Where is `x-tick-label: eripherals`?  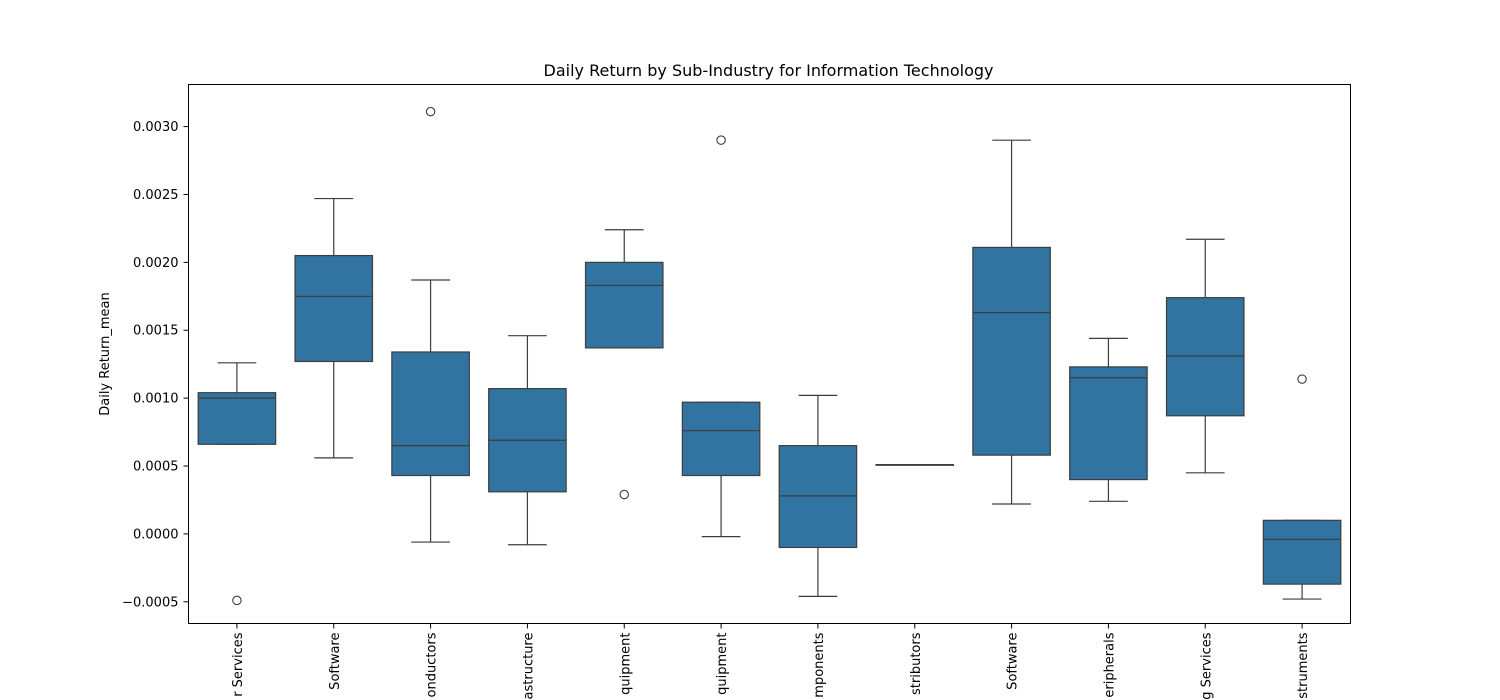
x-tick-label: eripherals is located at coordinates (1109, 664).